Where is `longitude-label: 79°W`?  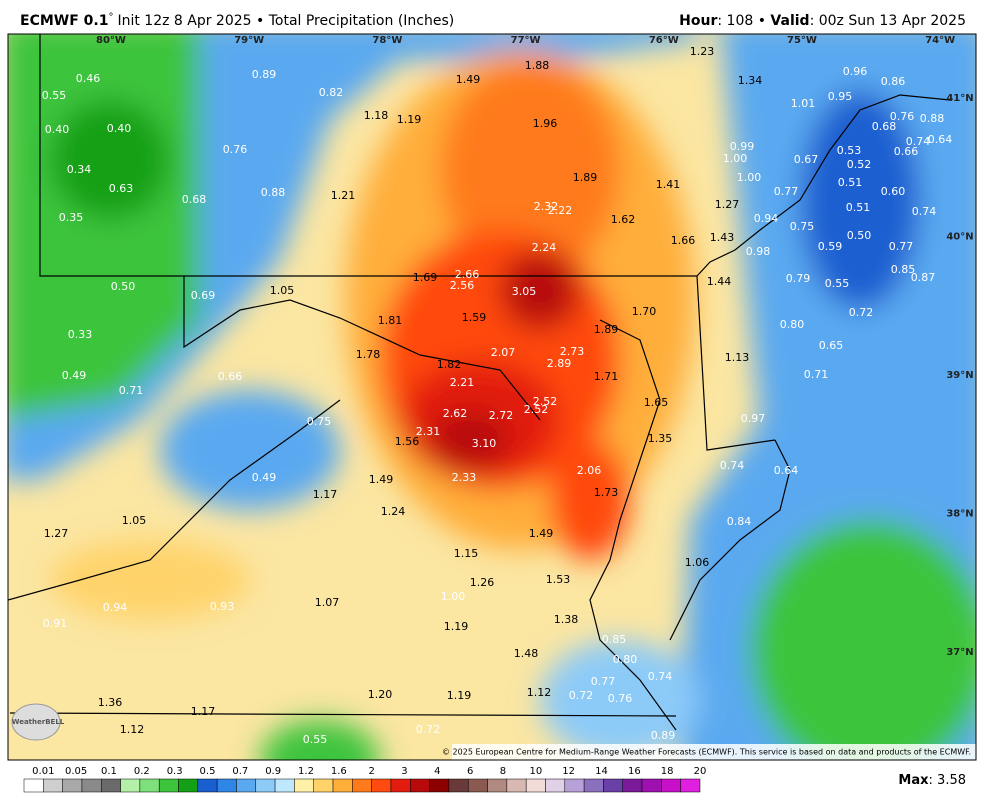
longitude-label: 79°W is located at coordinates (249, 40).